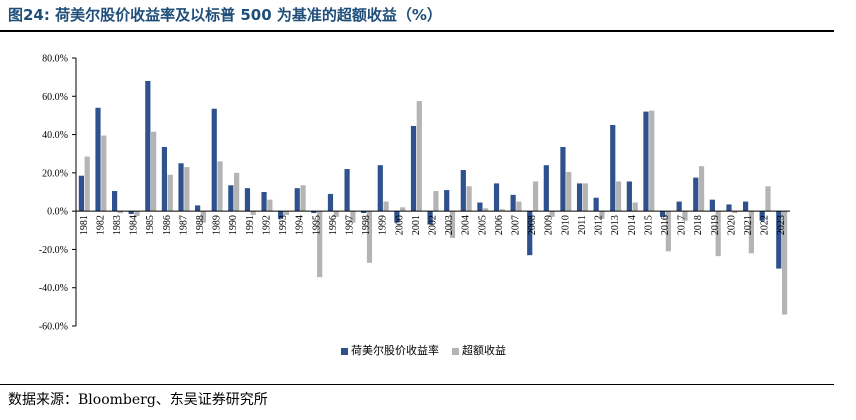 The width and height of the screenshot is (856, 420). Describe the element at coordinates (417, 31) in the screenshot. I see `top-rule` at that location.